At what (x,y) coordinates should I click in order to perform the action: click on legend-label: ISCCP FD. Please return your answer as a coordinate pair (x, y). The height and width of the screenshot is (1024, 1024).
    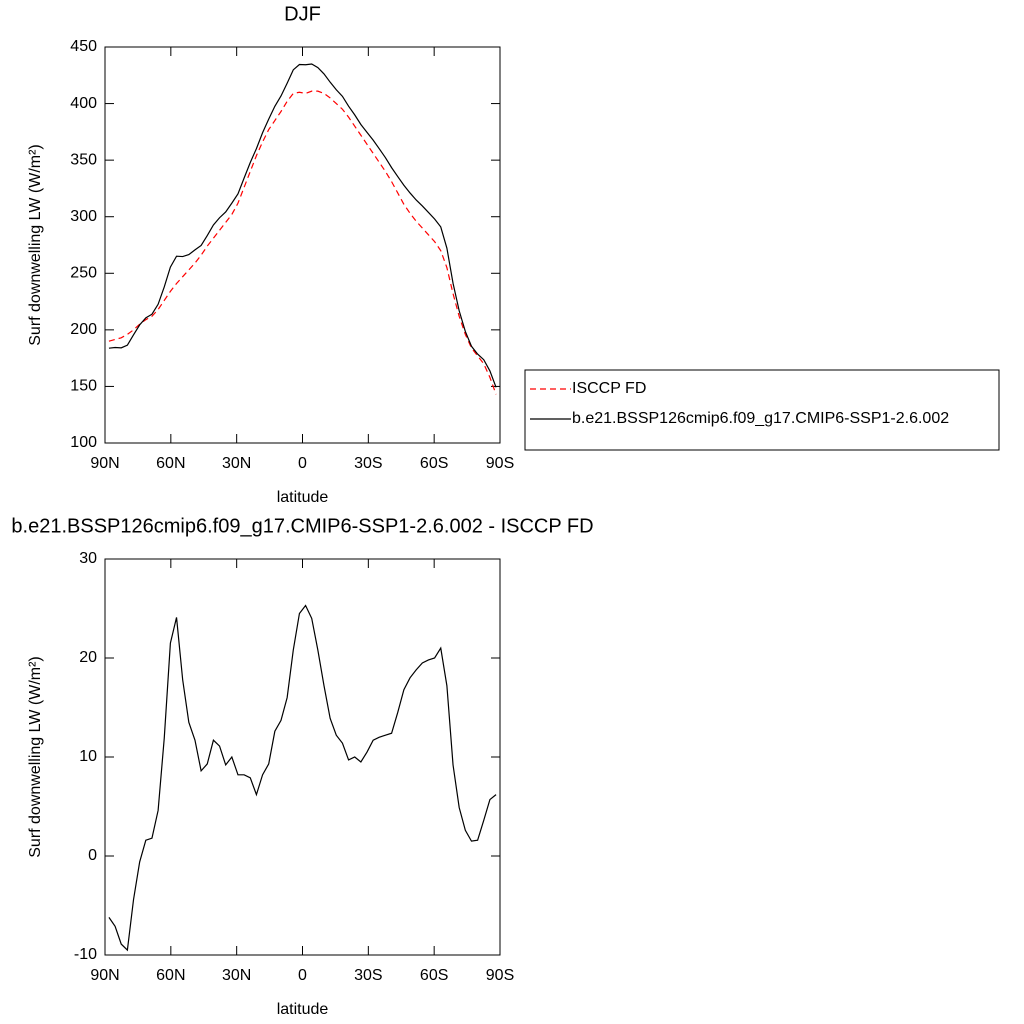
    Looking at the image, I should click on (609, 388).